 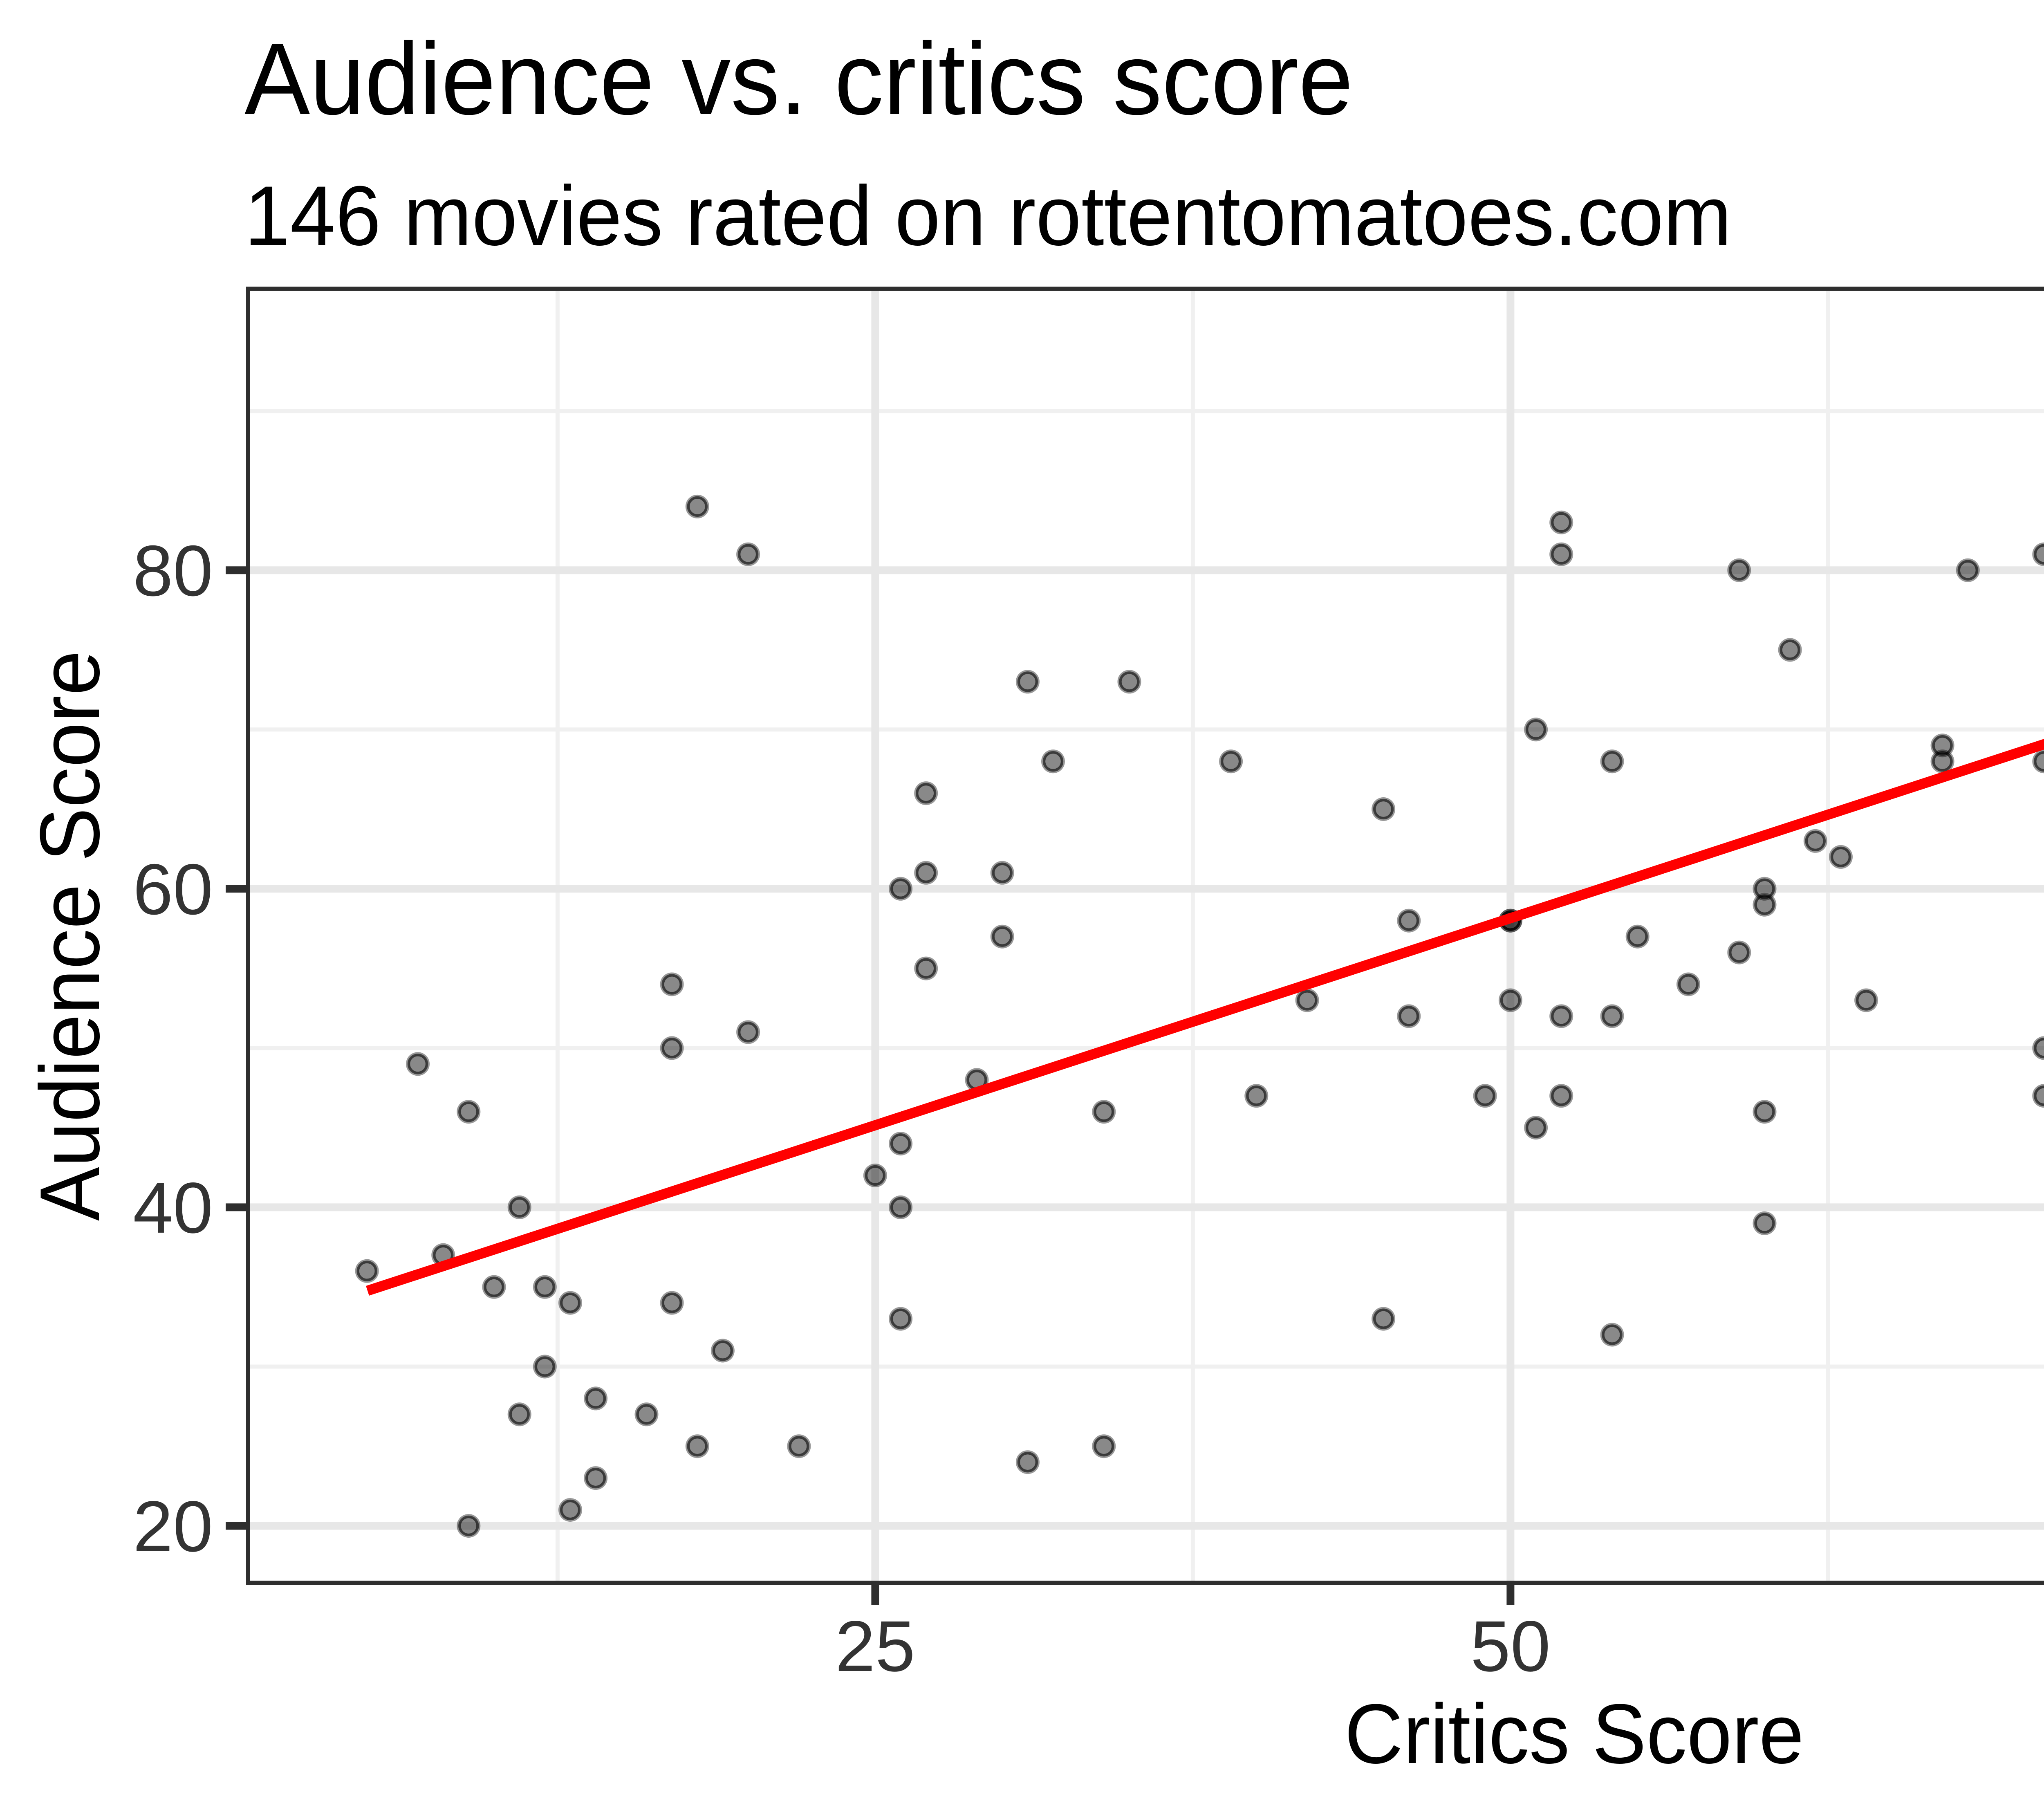 What do you see at coordinates (69, 935) in the screenshot?
I see `svg-text: Audience Score` at bounding box center [69, 935].